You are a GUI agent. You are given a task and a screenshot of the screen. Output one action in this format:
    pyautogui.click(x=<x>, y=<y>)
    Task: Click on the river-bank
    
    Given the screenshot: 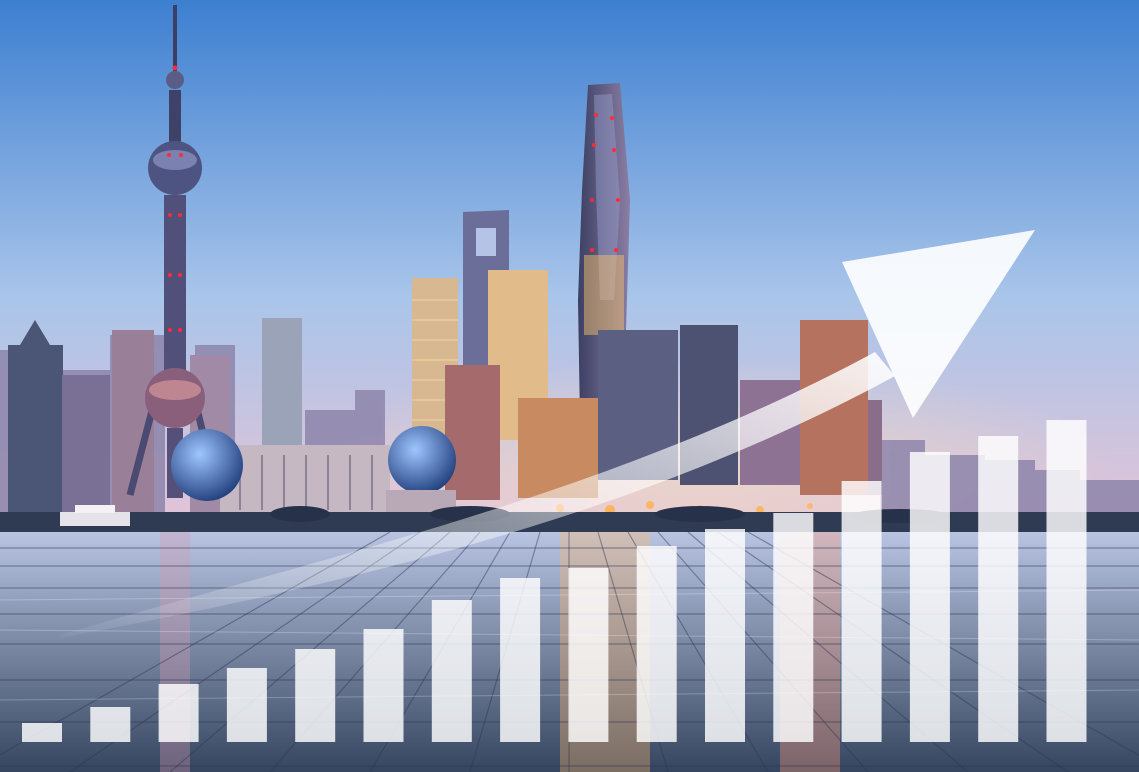 What is the action you would take?
    pyautogui.click(x=569, y=522)
    